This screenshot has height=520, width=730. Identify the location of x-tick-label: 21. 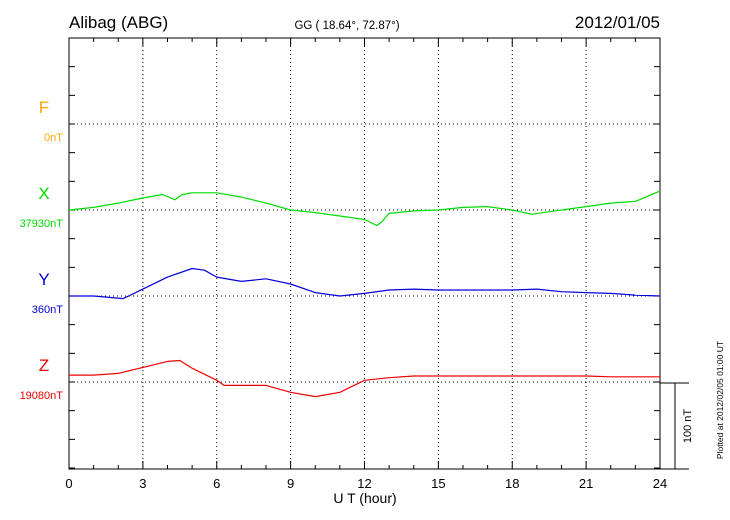
(586, 483).